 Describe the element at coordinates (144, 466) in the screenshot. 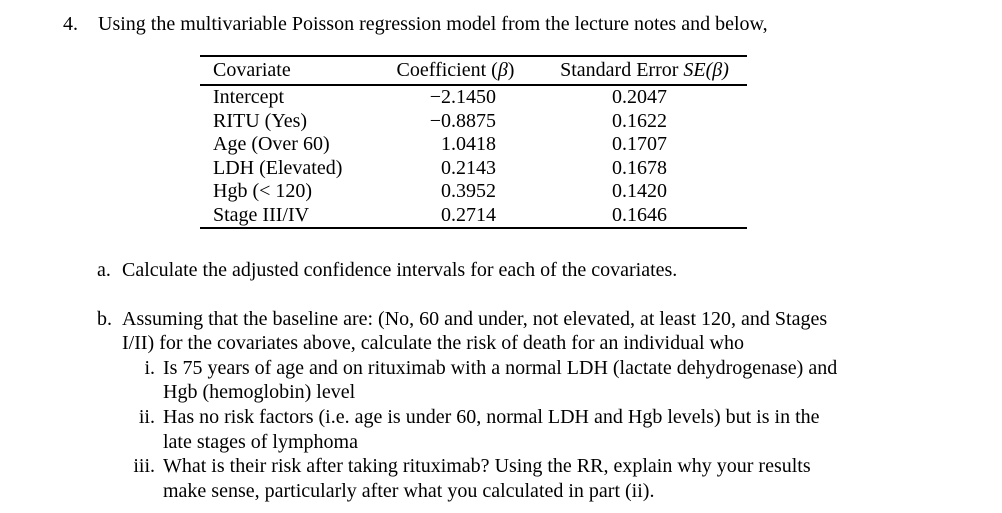

I see `roman-numeral-iii: iii.` at that location.